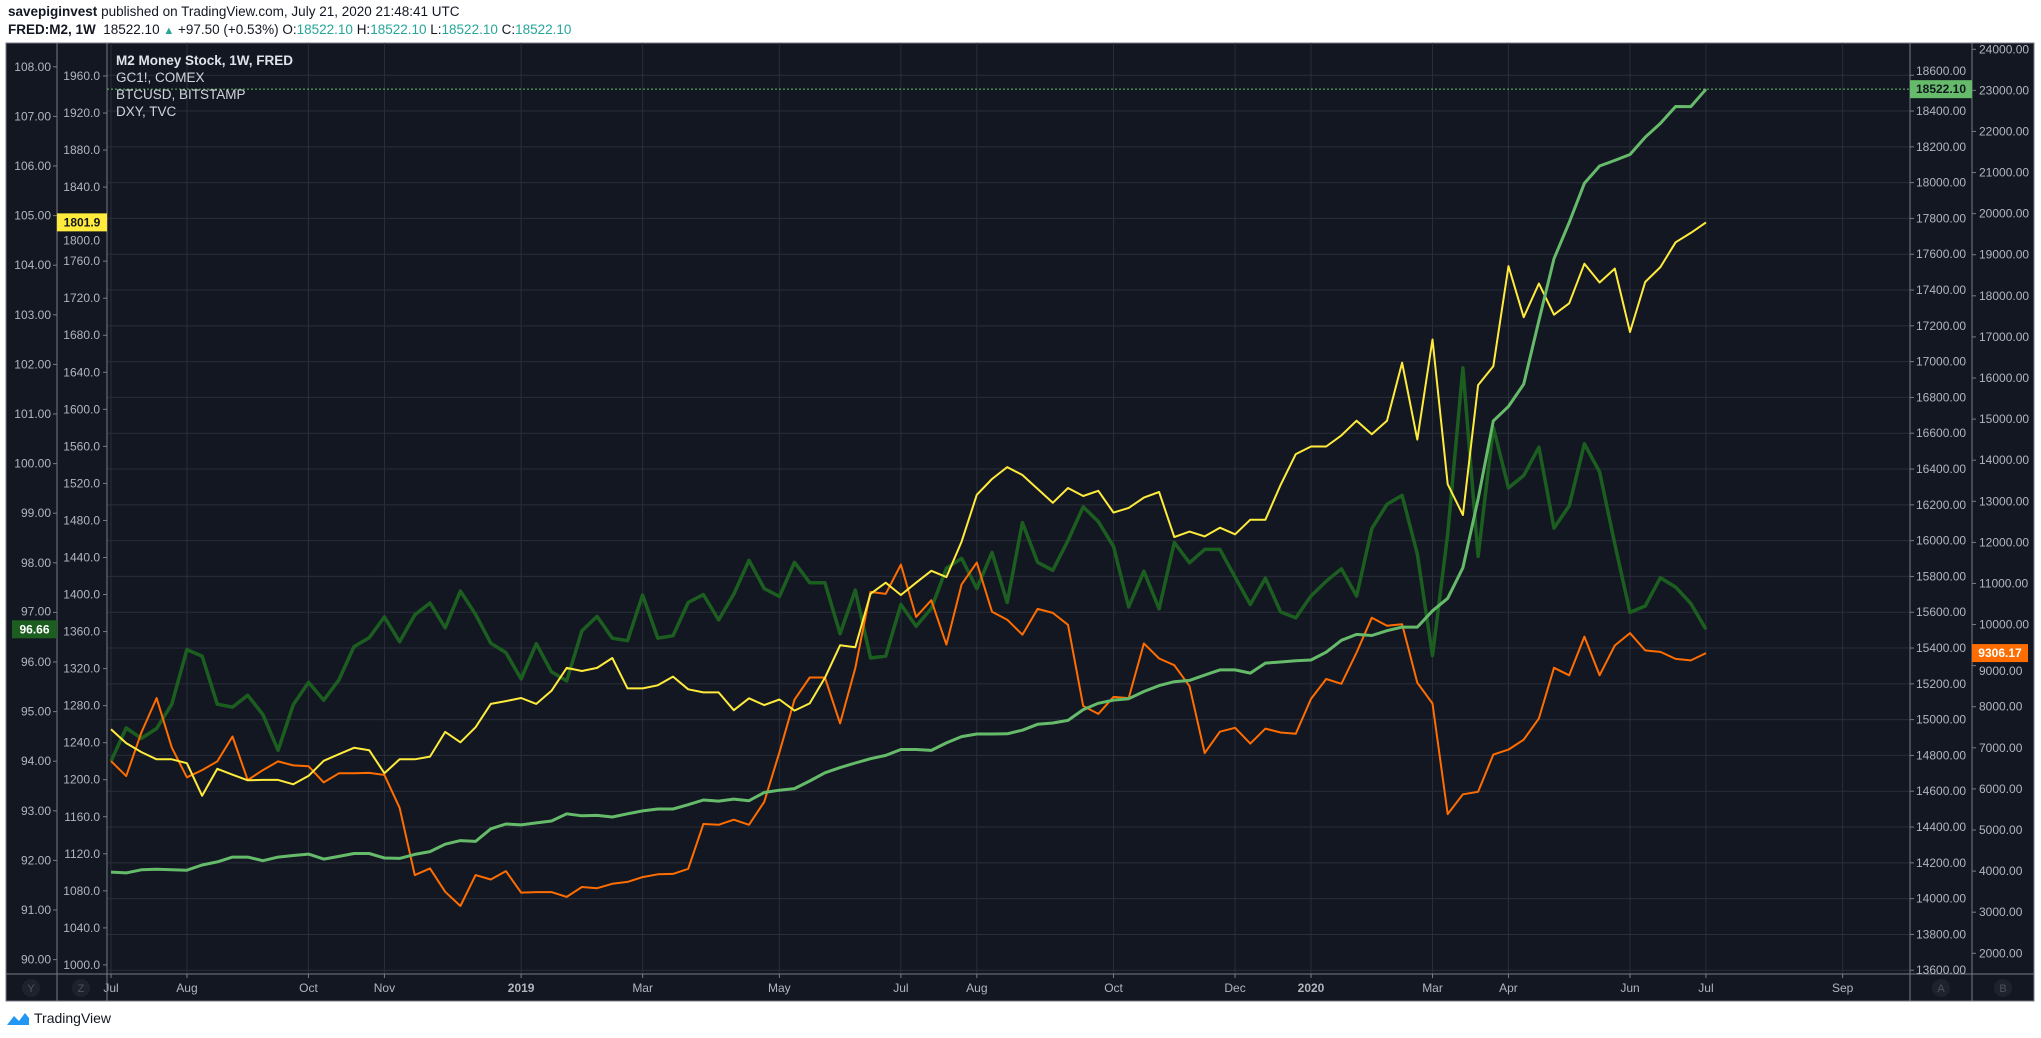 This screenshot has width=2041, height=1038. I want to click on gold-axis-label: 1840.0, so click(81, 187).